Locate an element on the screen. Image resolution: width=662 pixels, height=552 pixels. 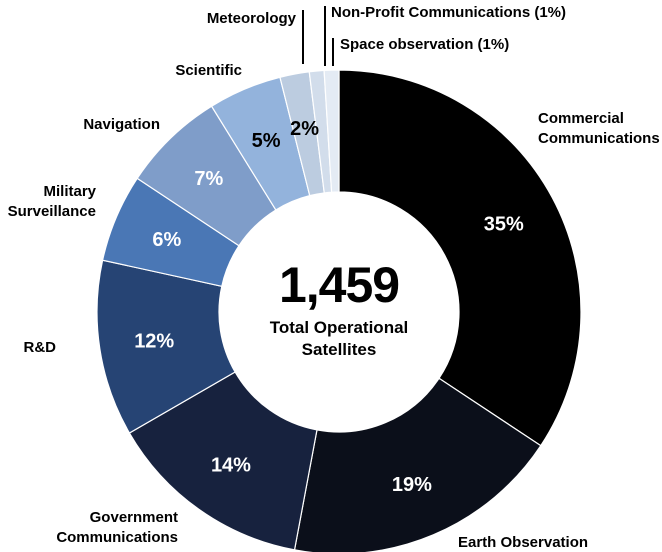
total-caption-line-1: Total Operational is located at coordinates (339, 327).